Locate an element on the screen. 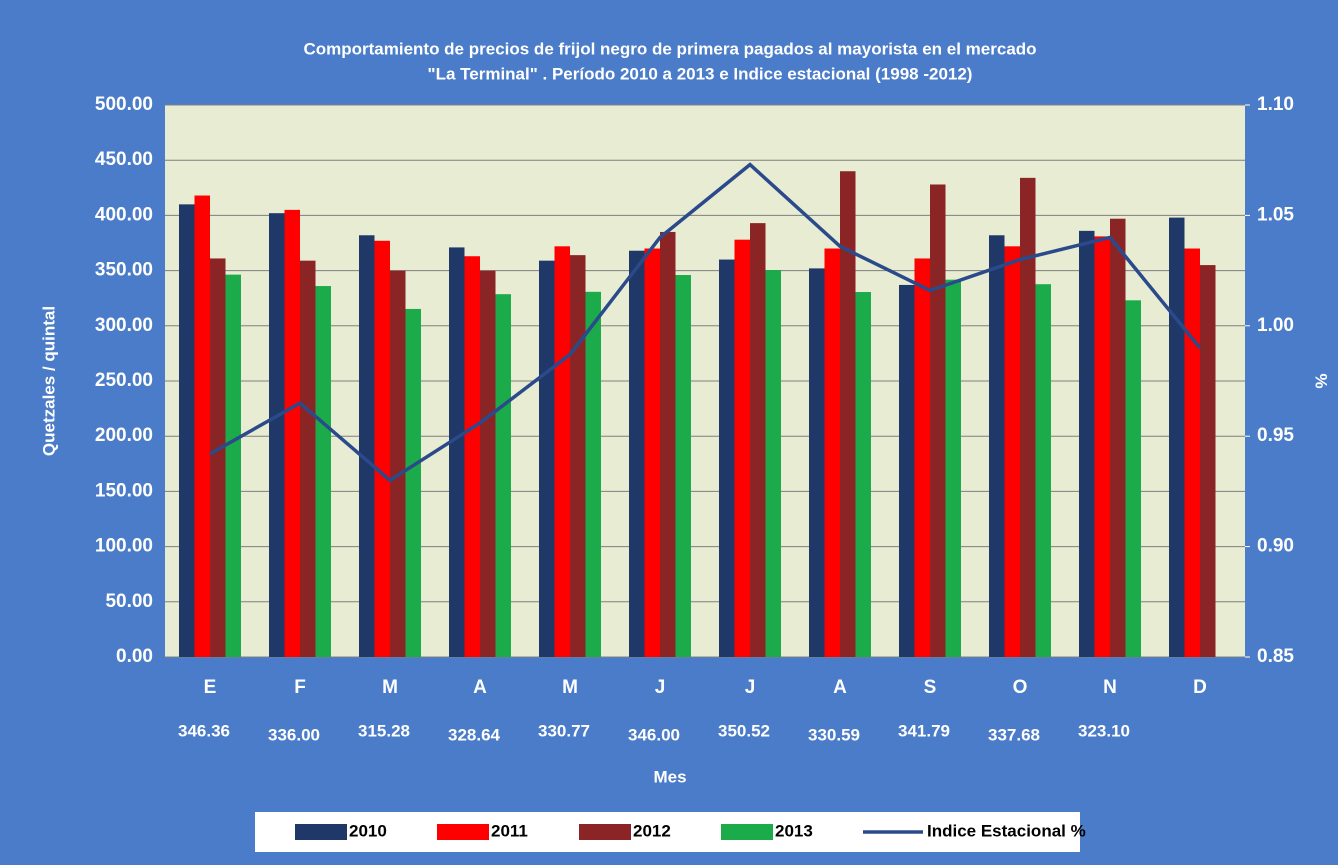  y2-tick-label: 0.90 is located at coordinates (1275, 546).